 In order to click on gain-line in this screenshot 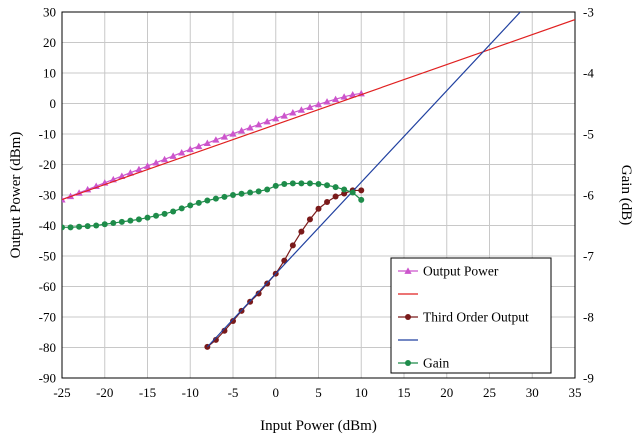, I will do `click(212, 205)`.